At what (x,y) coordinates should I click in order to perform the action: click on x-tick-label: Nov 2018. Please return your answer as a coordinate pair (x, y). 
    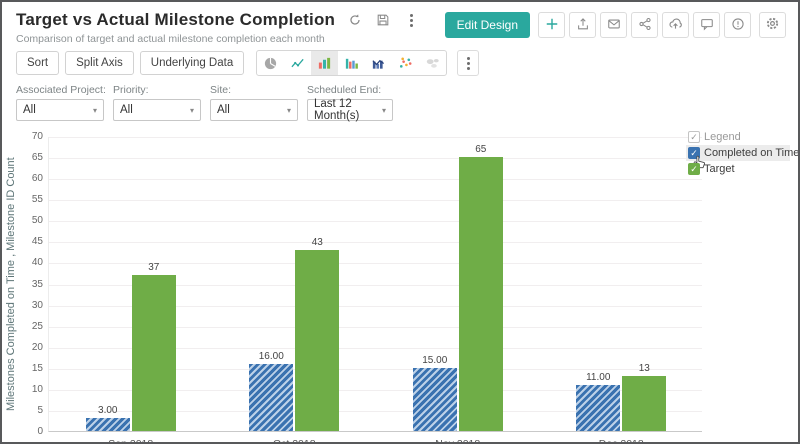
    Looking at the image, I should click on (458, 441).